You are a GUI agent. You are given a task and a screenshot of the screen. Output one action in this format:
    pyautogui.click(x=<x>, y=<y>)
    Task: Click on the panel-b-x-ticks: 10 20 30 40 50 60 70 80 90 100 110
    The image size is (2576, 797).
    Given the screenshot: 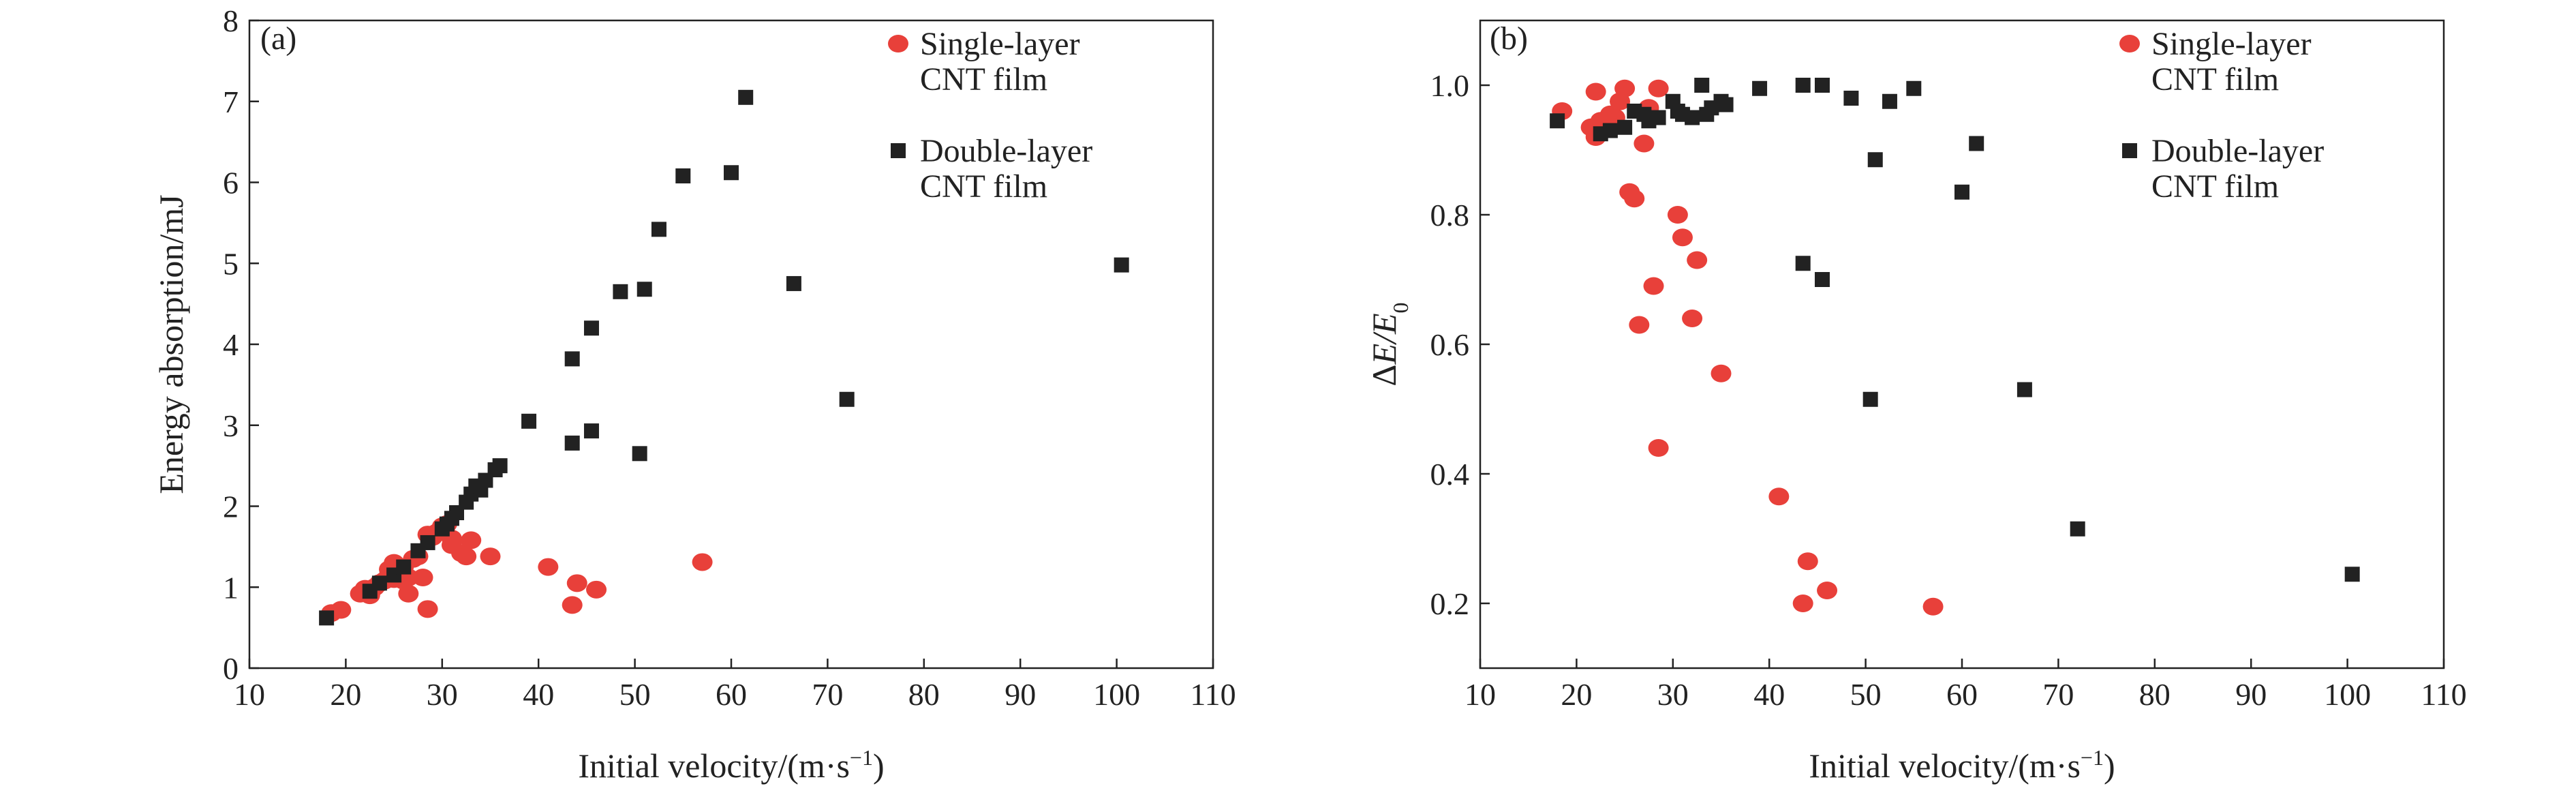 What is the action you would take?
    pyautogui.click(x=1966, y=685)
    